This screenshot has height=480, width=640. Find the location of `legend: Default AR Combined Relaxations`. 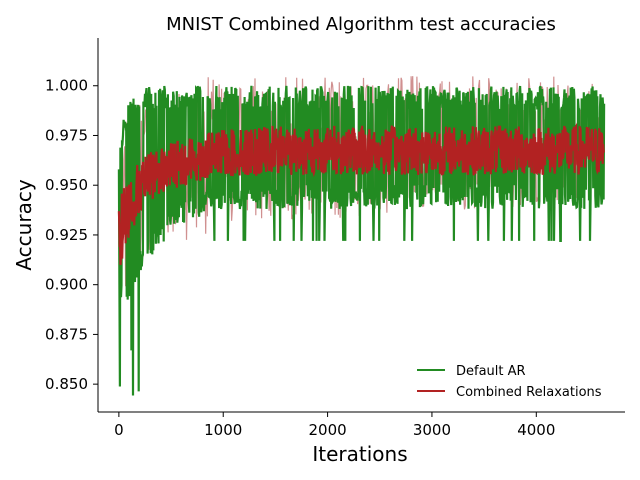

legend: Default AR Combined Relaxations is located at coordinates (509, 382).